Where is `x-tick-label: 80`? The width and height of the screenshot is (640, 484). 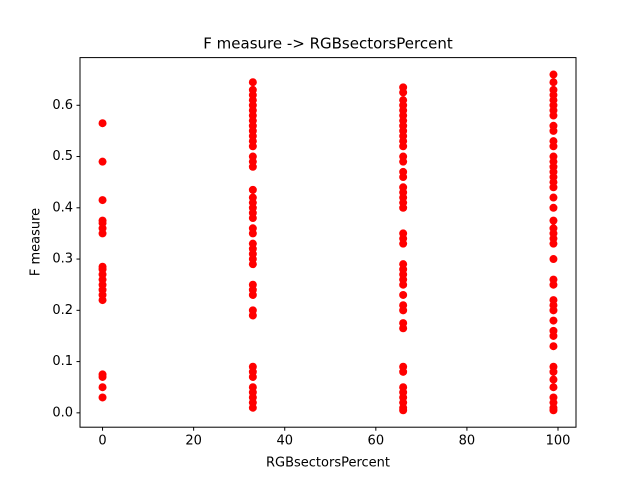 x-tick-label: 80 is located at coordinates (467, 441).